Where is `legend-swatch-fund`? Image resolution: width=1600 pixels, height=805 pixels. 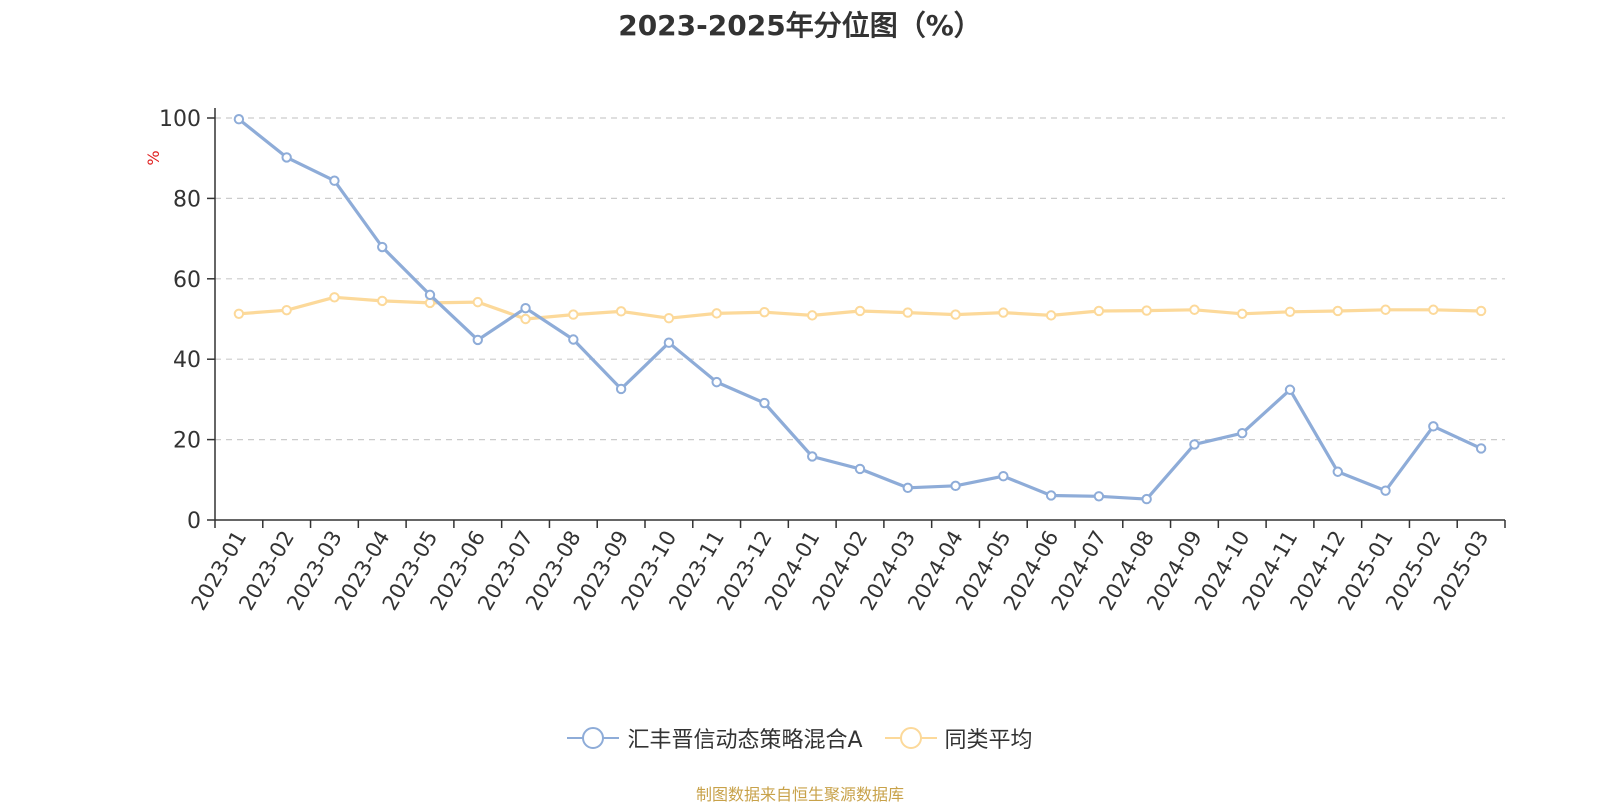 legend-swatch-fund is located at coordinates (593, 738).